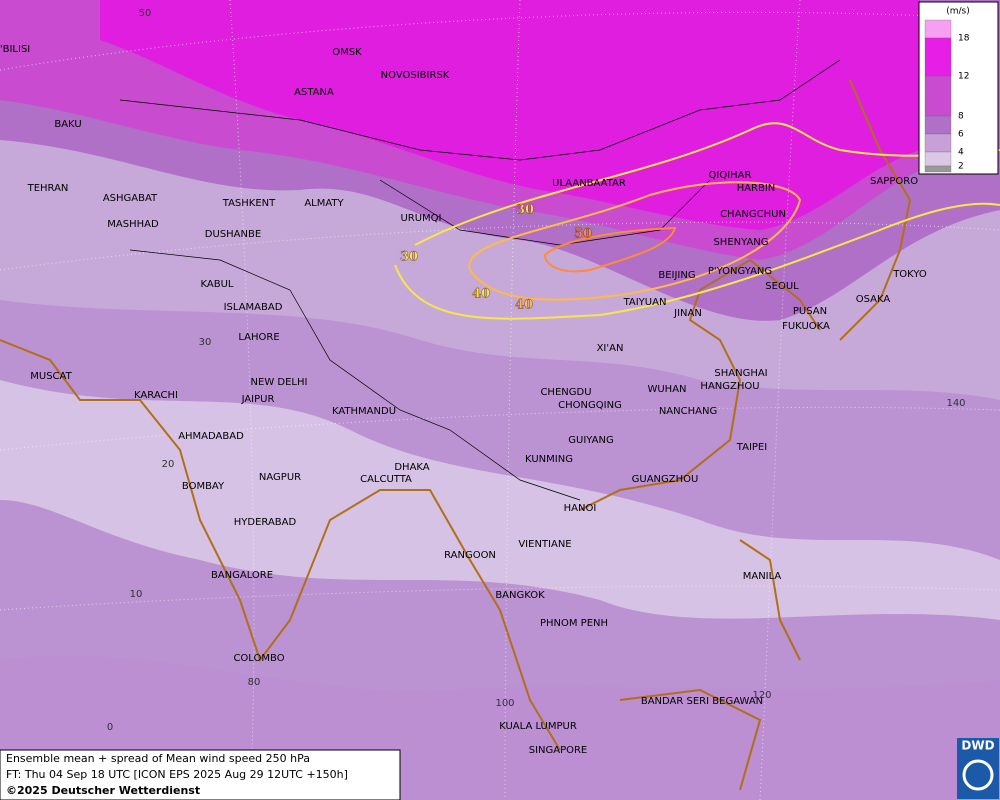  Describe the element at coordinates (740, 373) in the screenshot. I see `city-label: SHANGHAI` at that location.